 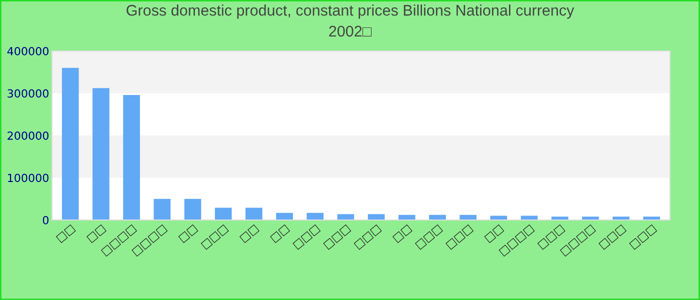 What do you see at coordinates (350, 20) in the screenshot?
I see `chart-title: Gross domestic product, constant prices Billions National currency 2002□` at bounding box center [350, 20].